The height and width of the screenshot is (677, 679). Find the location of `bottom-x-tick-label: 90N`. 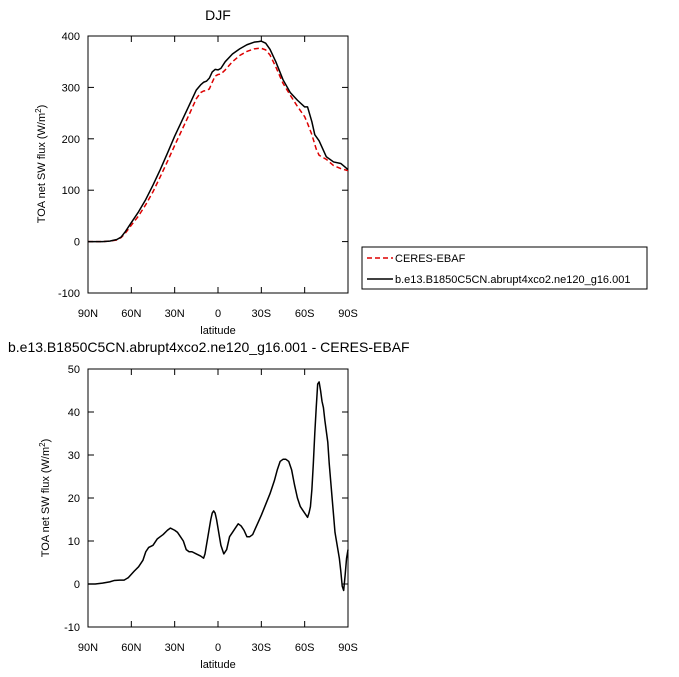

bottom-x-tick-label: 90N is located at coordinates (88, 648).